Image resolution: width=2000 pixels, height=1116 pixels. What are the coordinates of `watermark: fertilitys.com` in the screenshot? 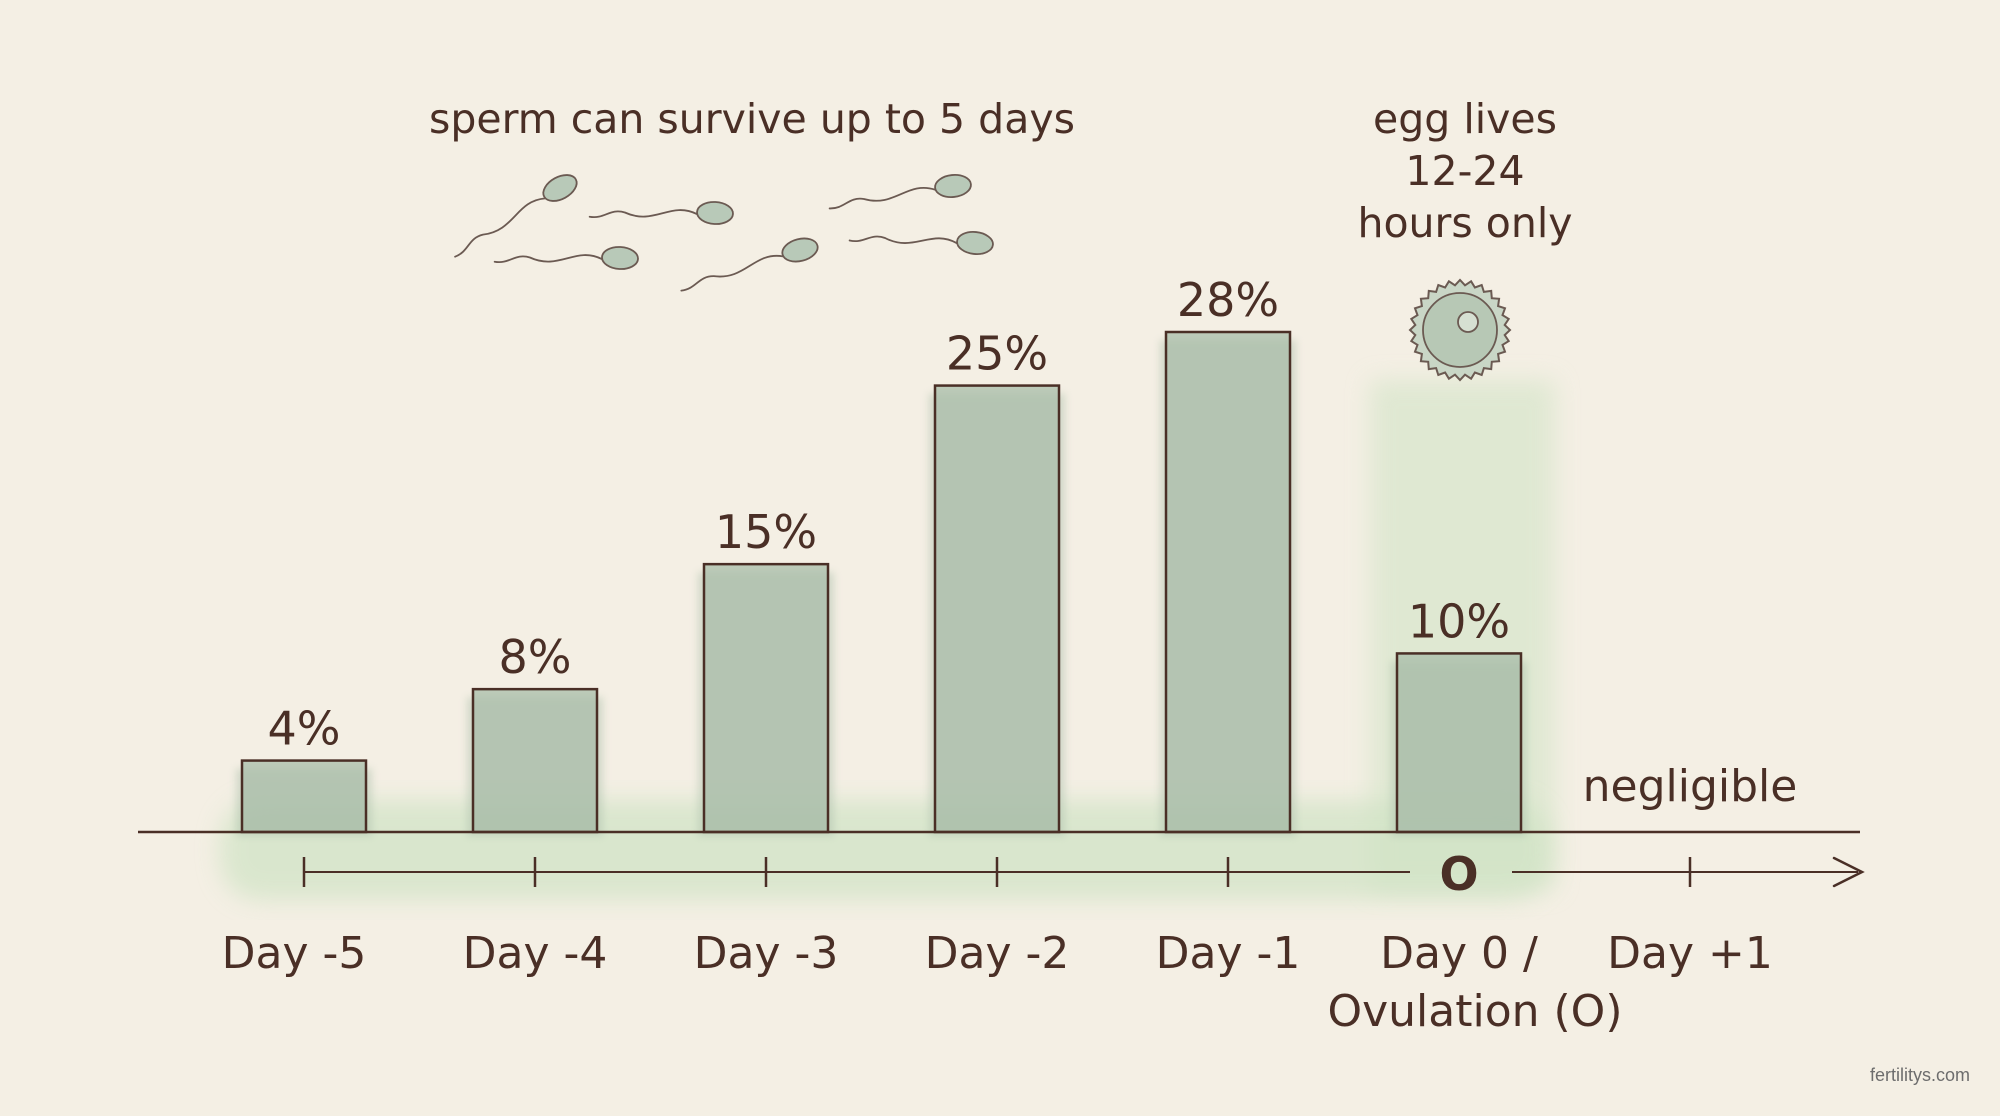 It's located at (1919, 1075).